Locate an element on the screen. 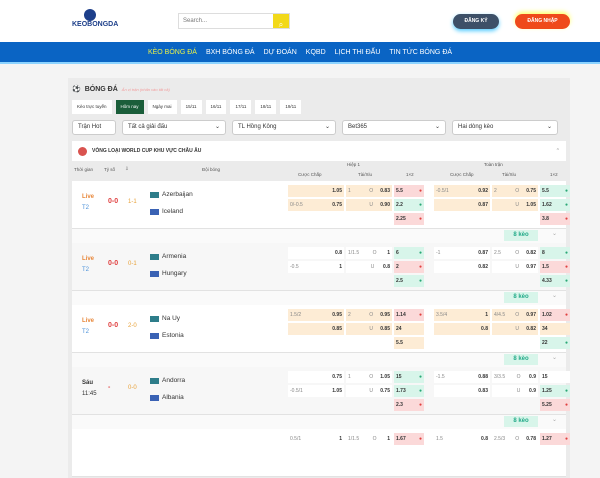 The height and width of the screenshot is (478, 600). over-under-cell: U 0.9 is located at coordinates (515, 391).